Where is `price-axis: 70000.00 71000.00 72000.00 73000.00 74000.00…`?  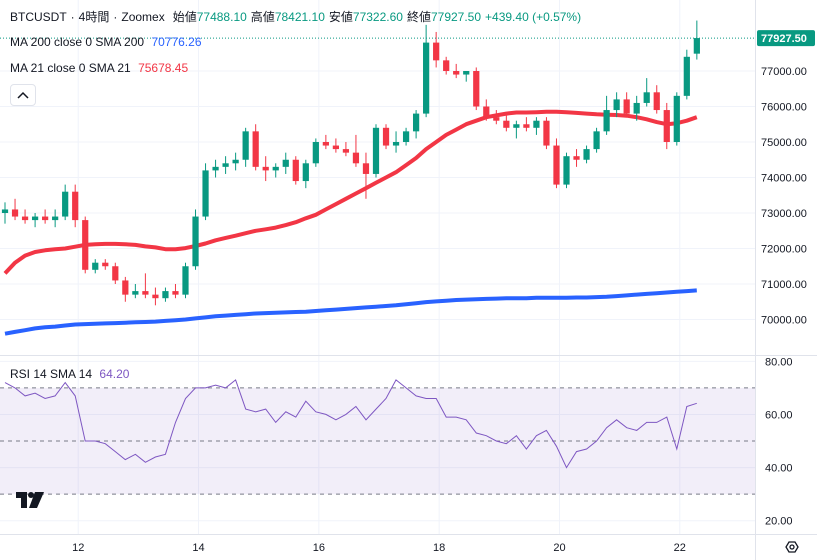
price-axis: 70000.00 71000.00 72000.00 73000.00 74000.00… is located at coordinates (784, 196).